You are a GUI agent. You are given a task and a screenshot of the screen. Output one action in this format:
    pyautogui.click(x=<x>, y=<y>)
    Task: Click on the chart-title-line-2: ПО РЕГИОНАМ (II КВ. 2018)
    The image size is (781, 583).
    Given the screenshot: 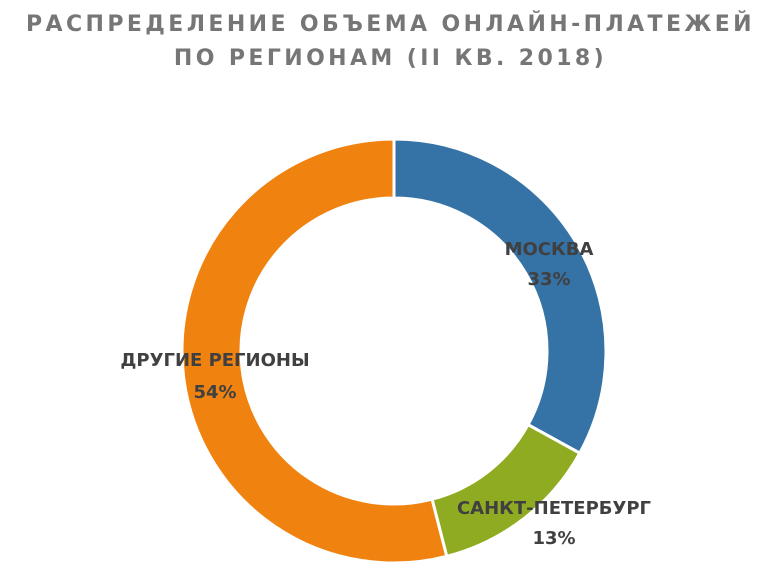 What is the action you would take?
    pyautogui.click(x=390, y=58)
    